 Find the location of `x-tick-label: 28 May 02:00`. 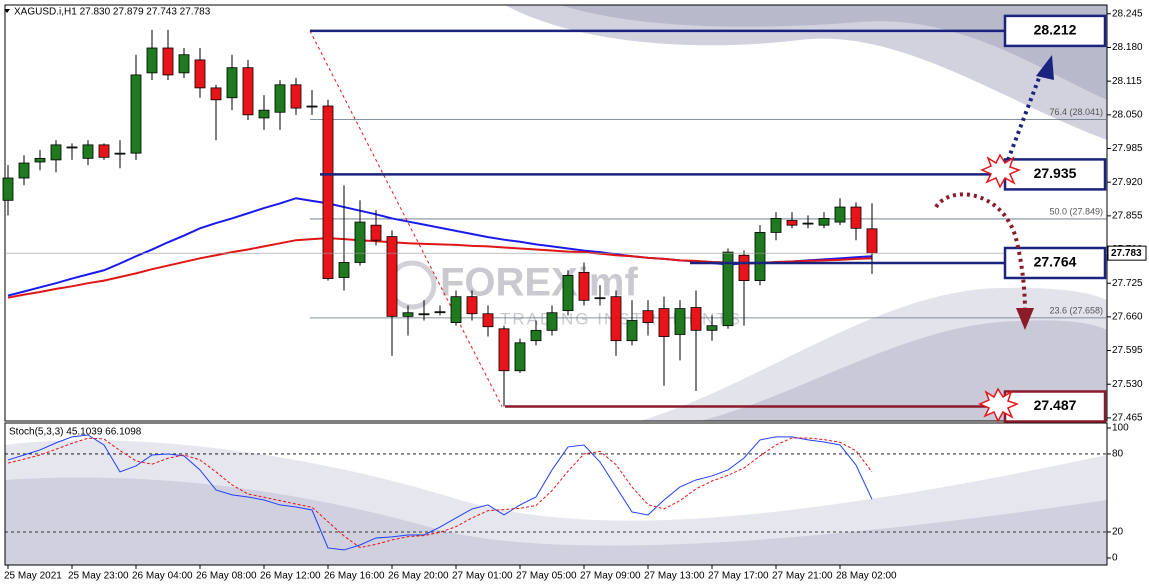

x-tick-label: 28 May 02:00 is located at coordinates (866, 576).